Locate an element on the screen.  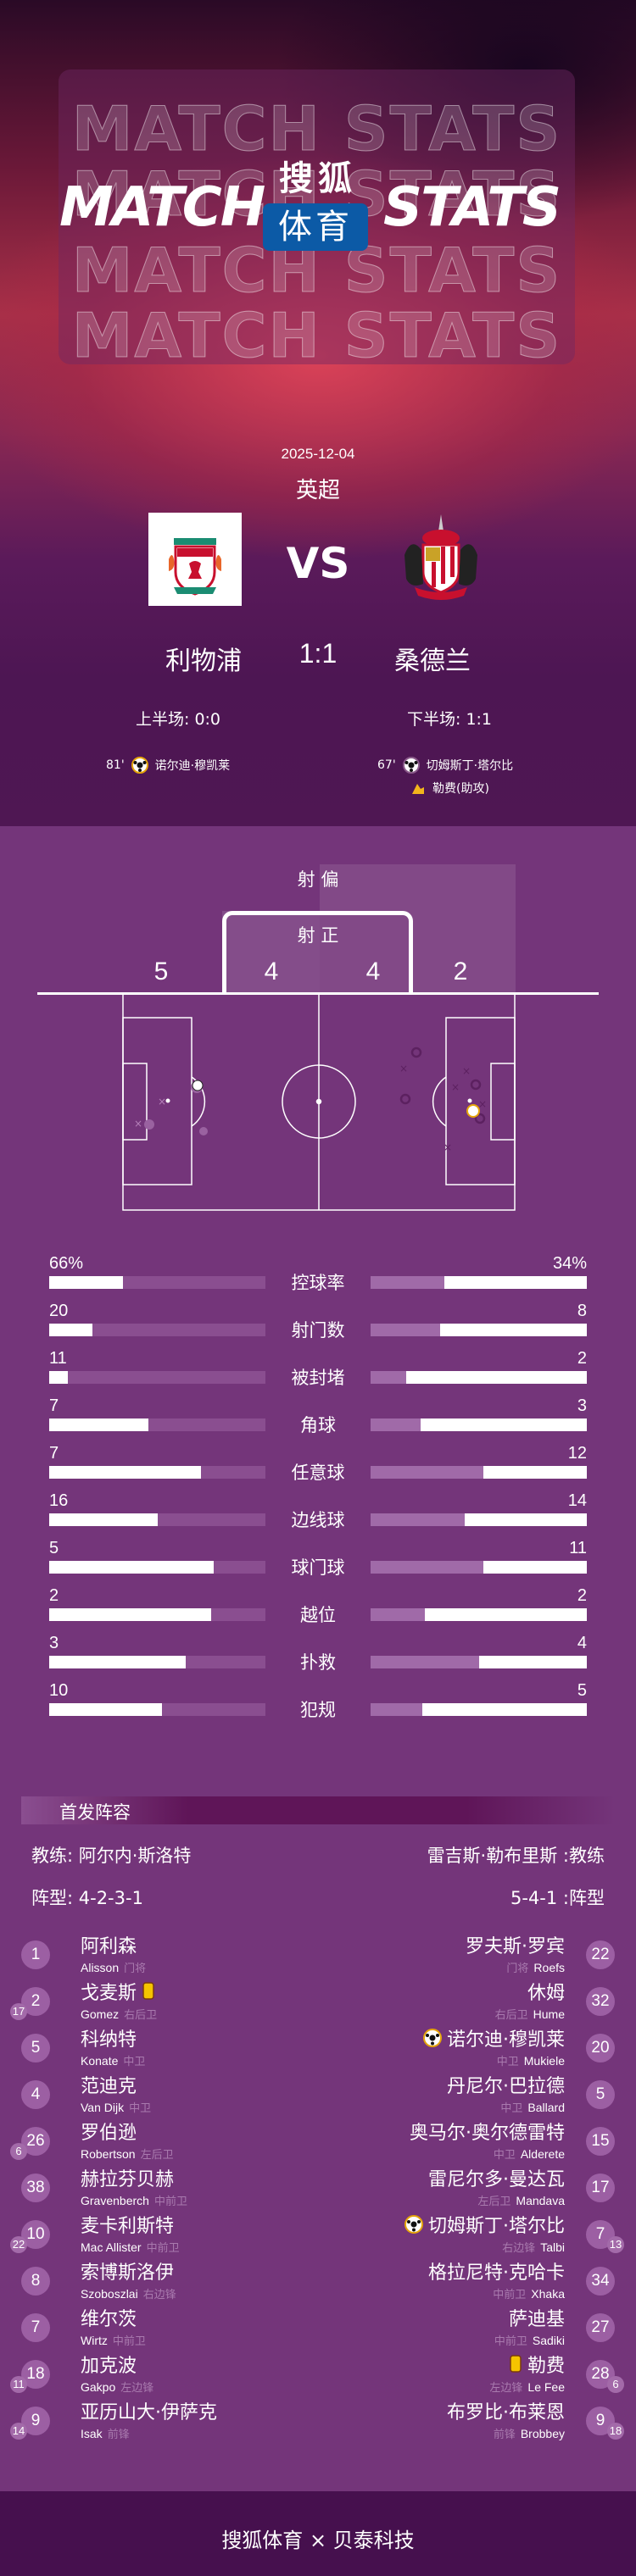
player-position: 左边锋 is located at coordinates (506, 2387).